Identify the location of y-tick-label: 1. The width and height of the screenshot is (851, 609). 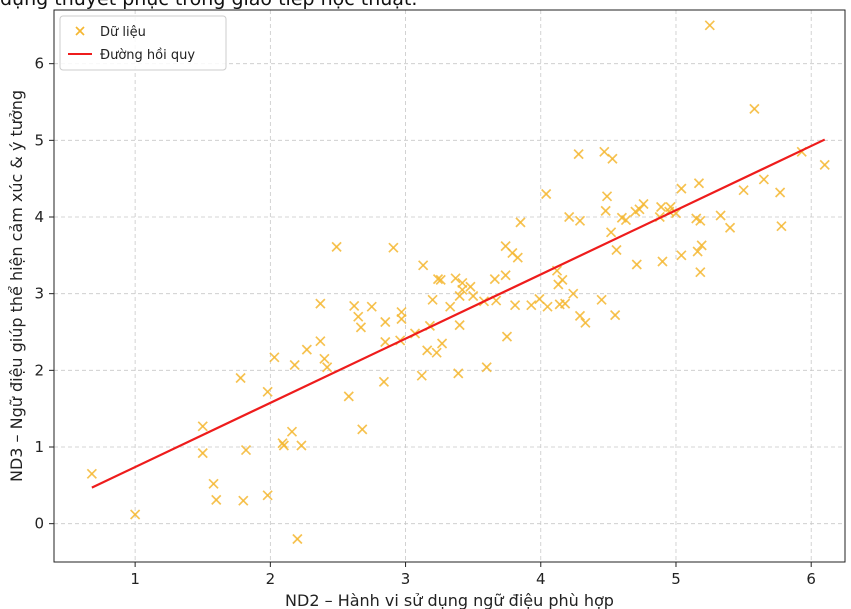
(39, 447).